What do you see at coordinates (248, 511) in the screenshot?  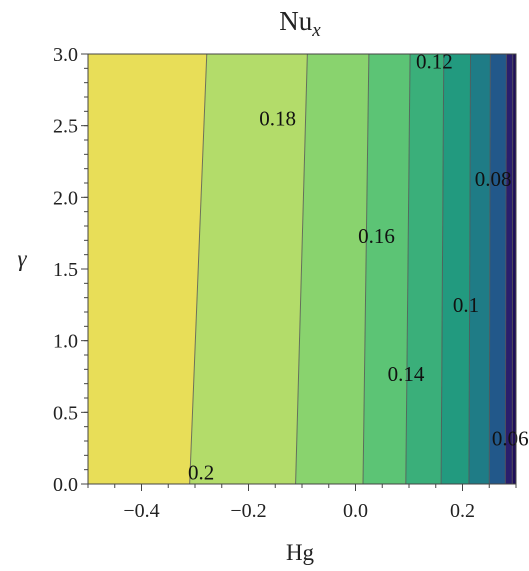 I see `x-tick-label: −0.2` at bounding box center [248, 511].